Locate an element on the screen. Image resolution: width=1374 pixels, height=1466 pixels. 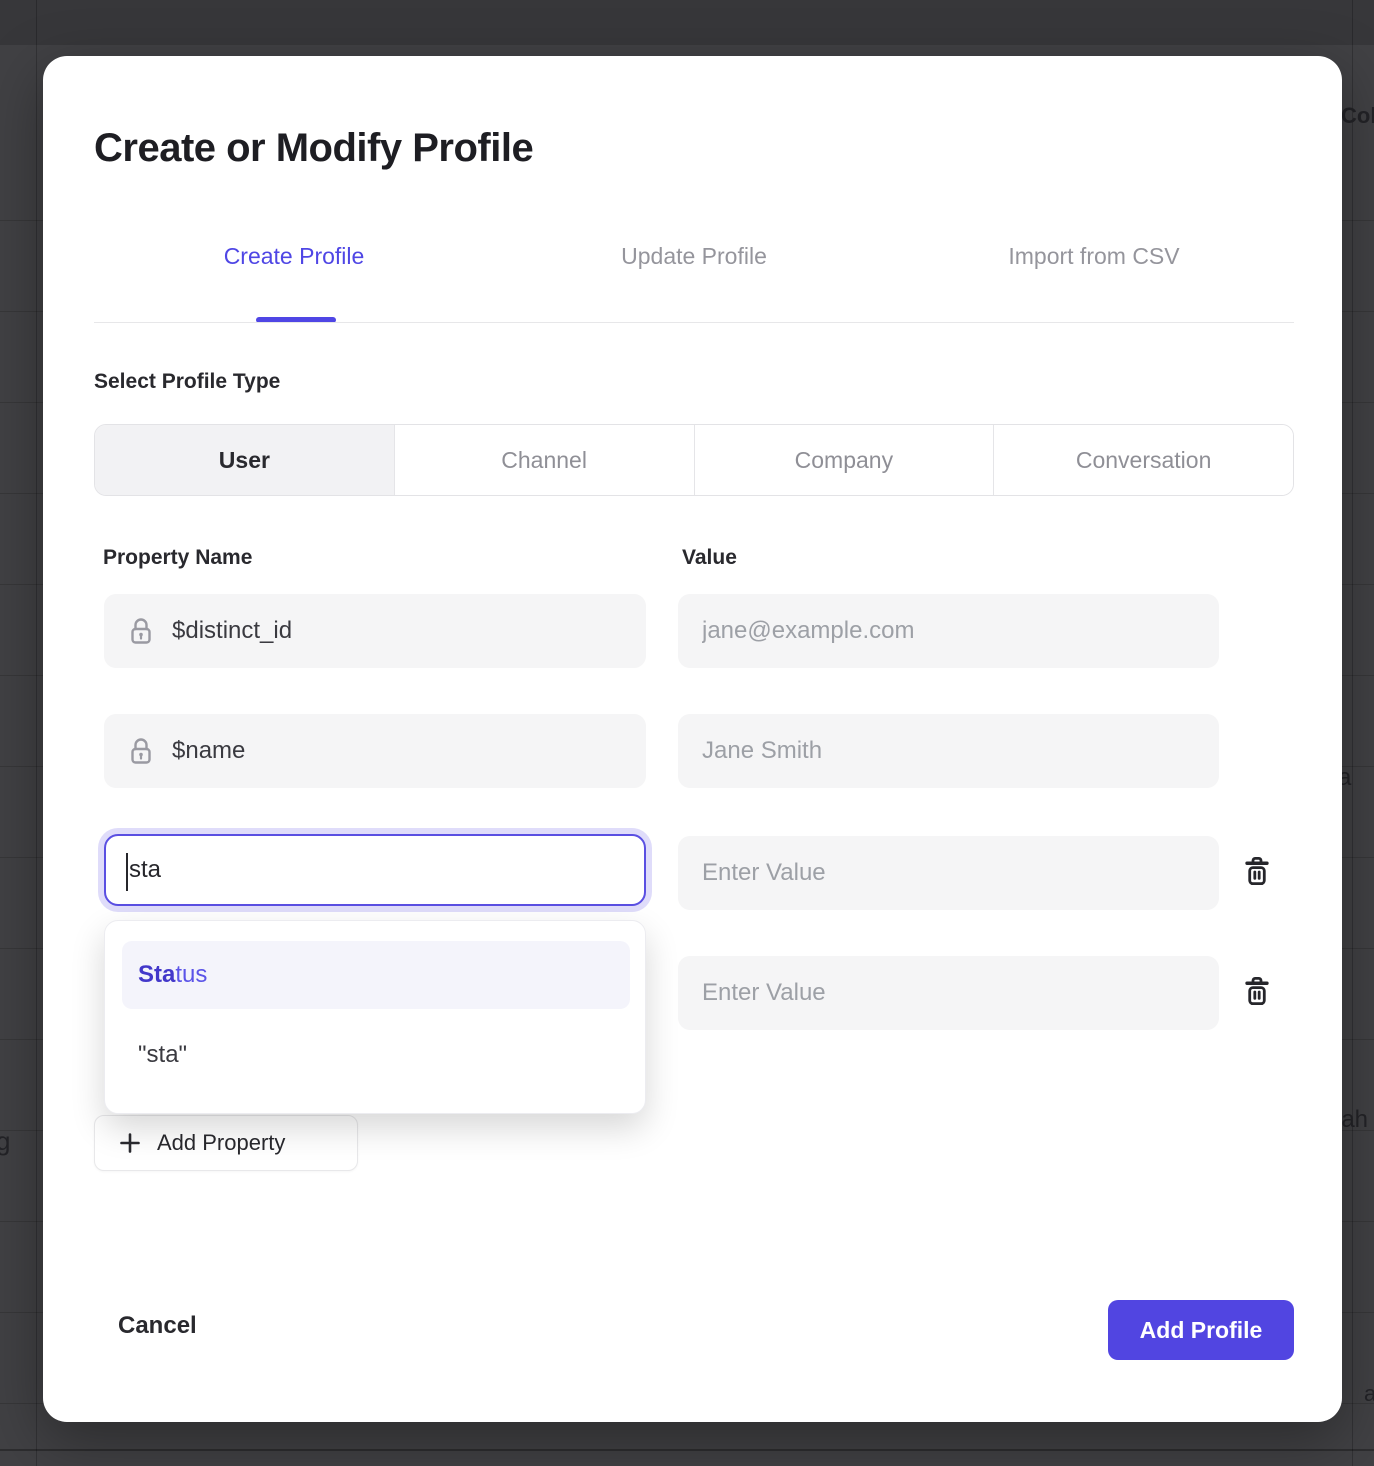
property-name-field-name: $name is located at coordinates (375, 751).